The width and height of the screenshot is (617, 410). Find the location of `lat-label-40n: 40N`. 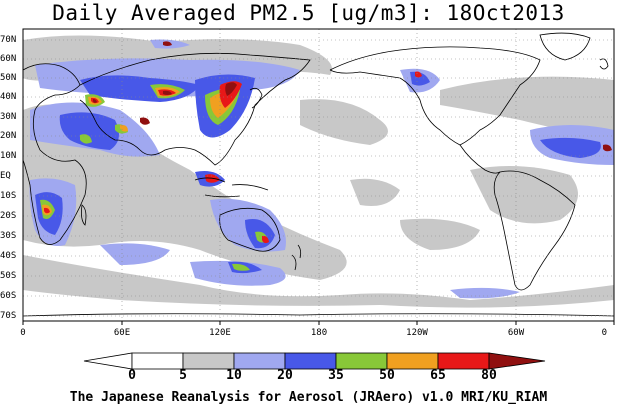

lat-label-40n: 40N is located at coordinates (8, 97).